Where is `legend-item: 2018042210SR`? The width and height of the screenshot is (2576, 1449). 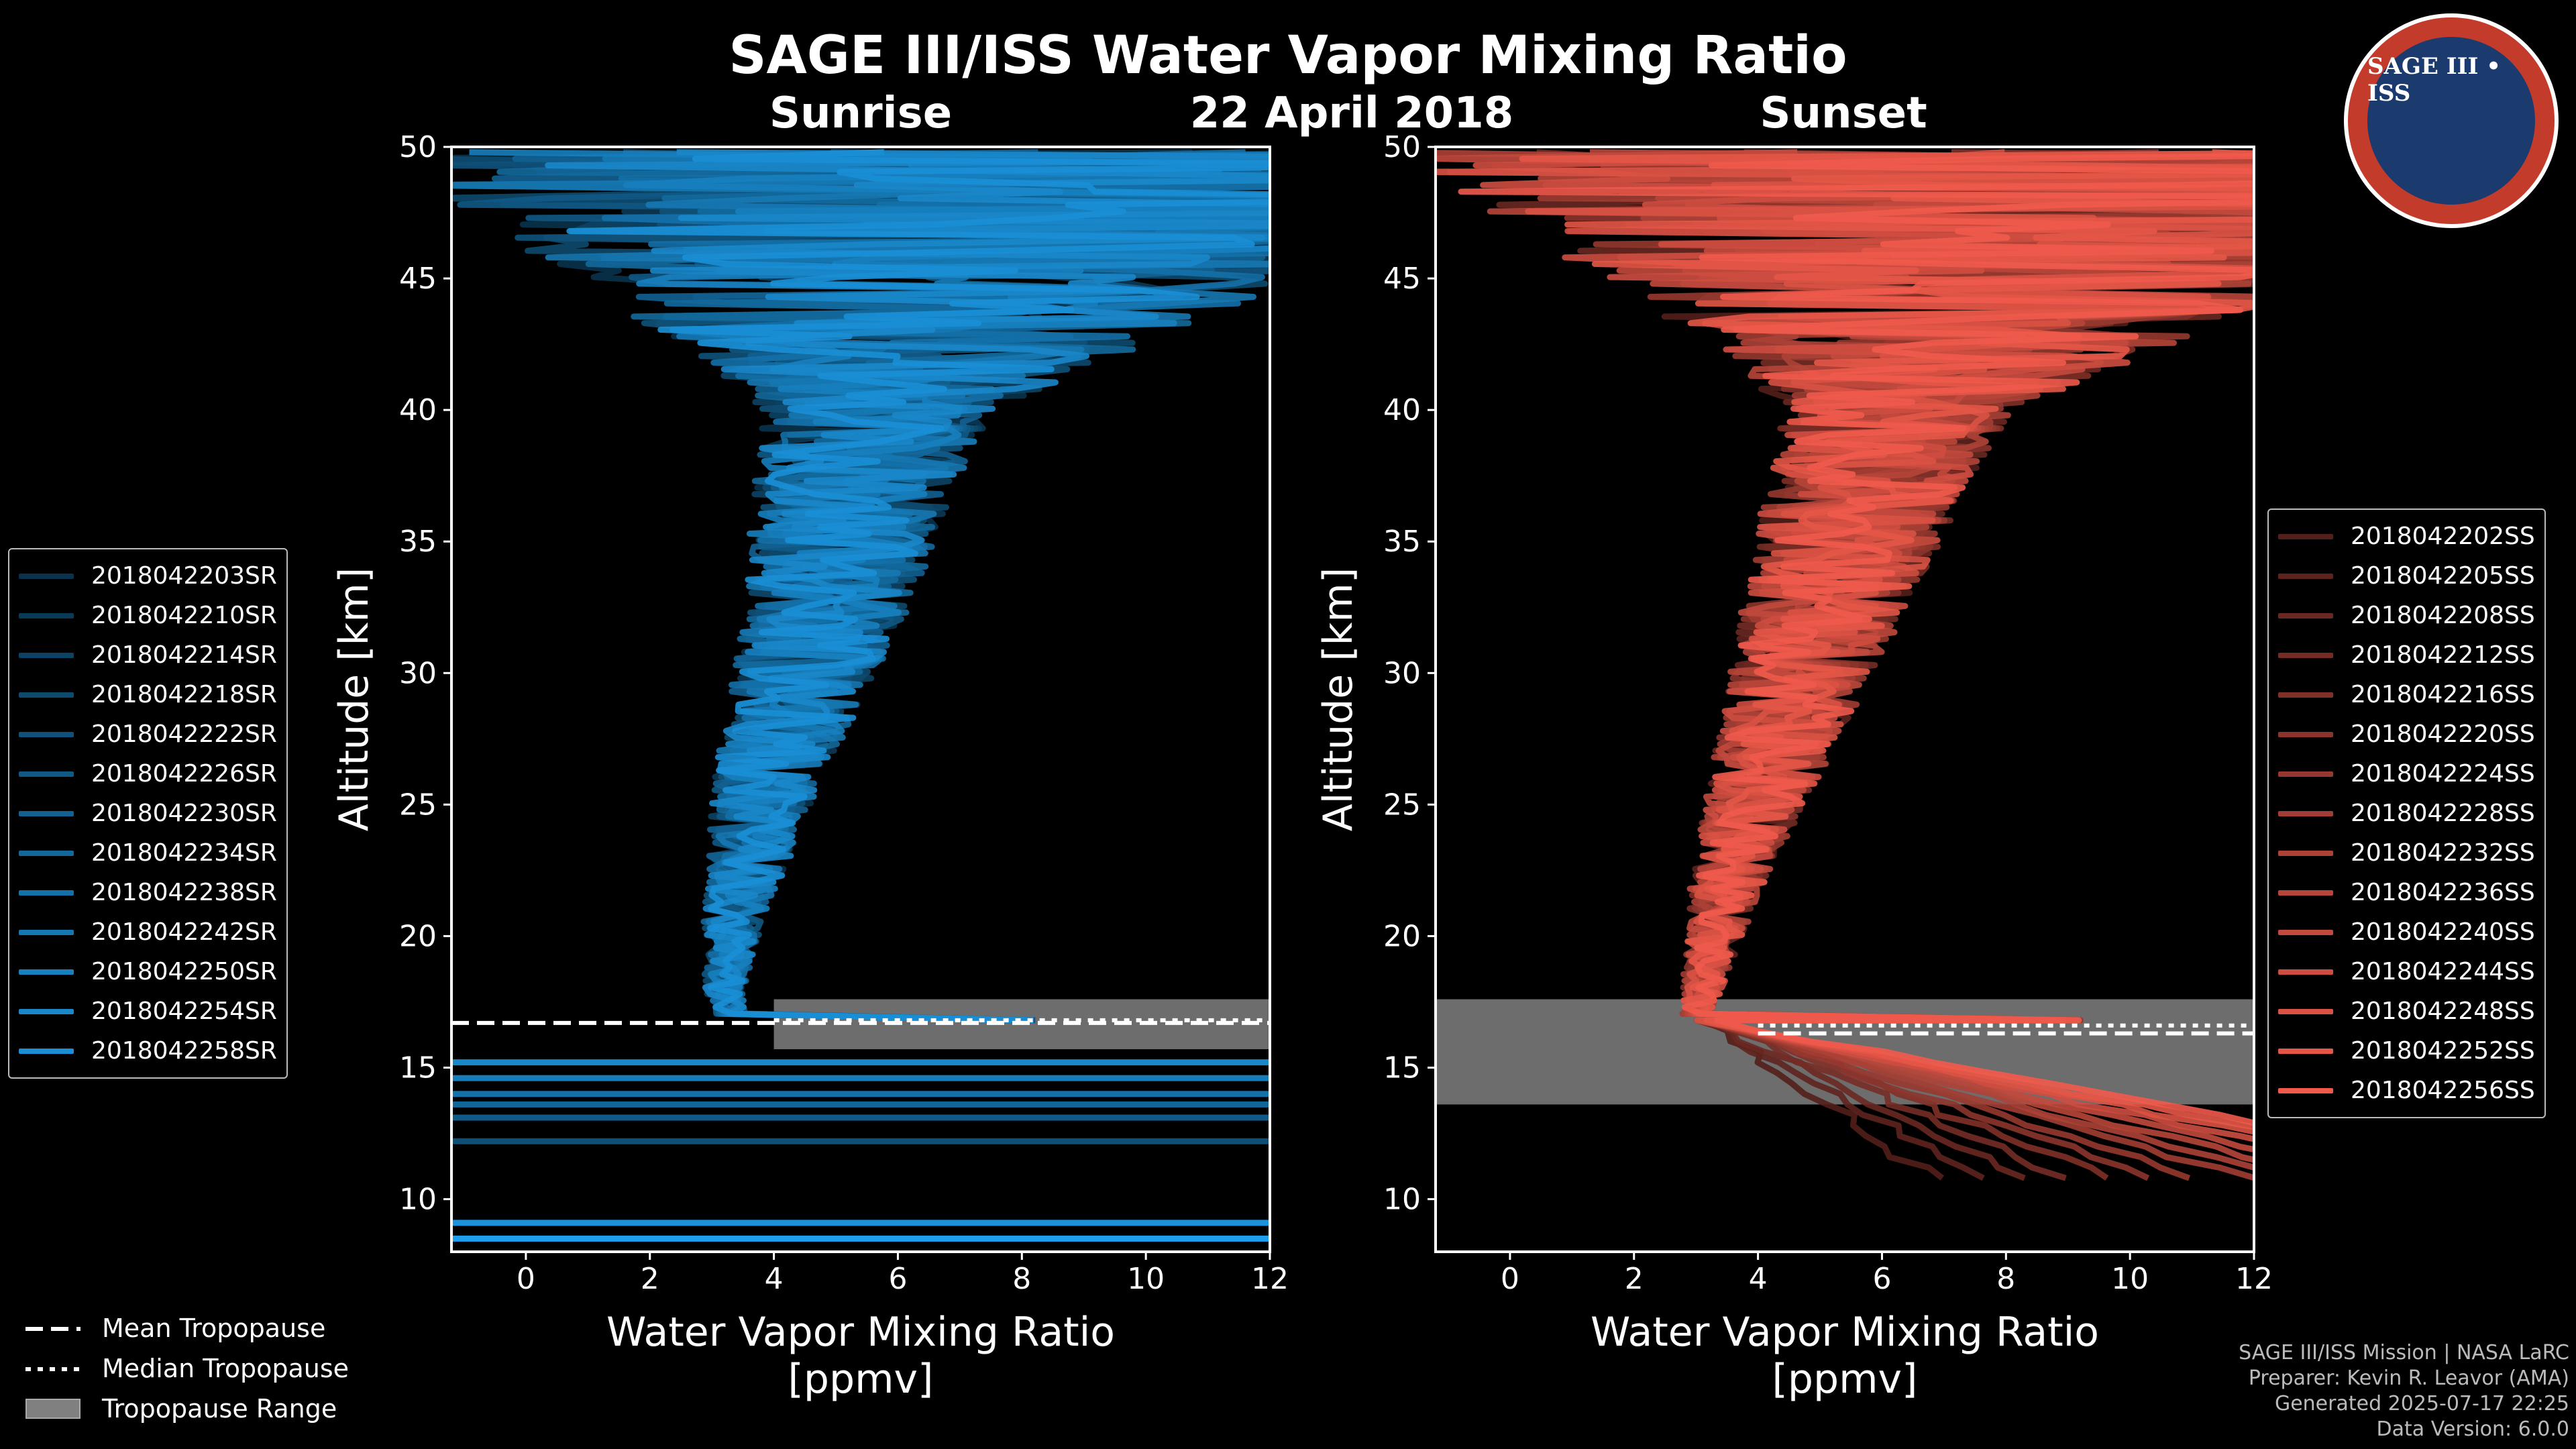
legend-item: 2018042210SR is located at coordinates (148, 615).